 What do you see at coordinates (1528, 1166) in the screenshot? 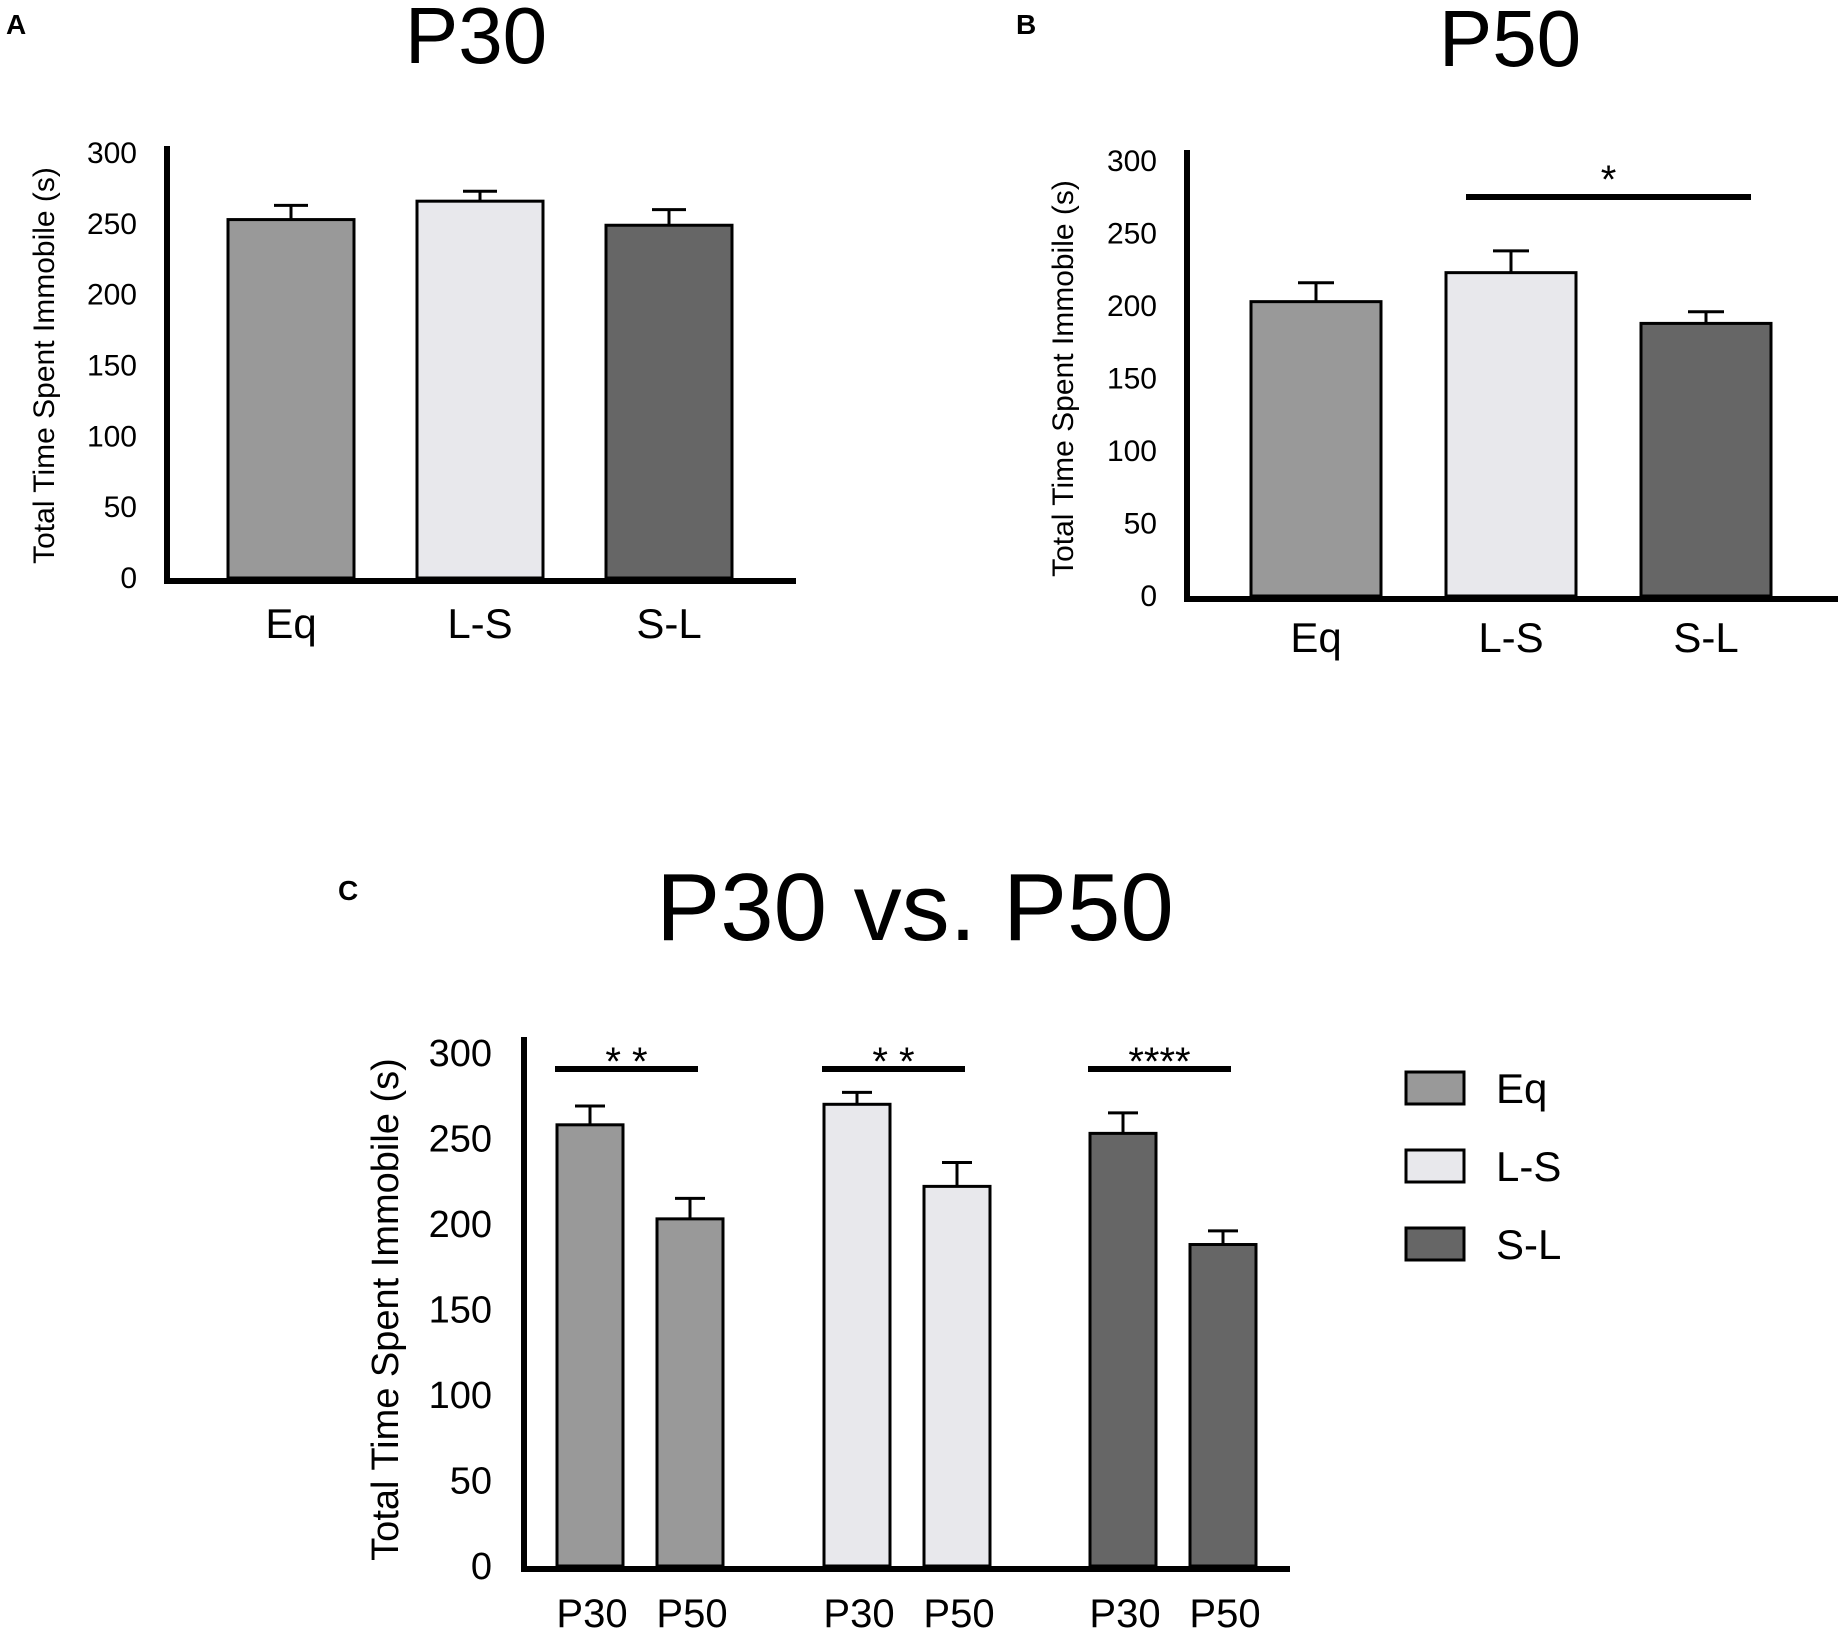
I see `legend-label: L-S` at bounding box center [1528, 1166].